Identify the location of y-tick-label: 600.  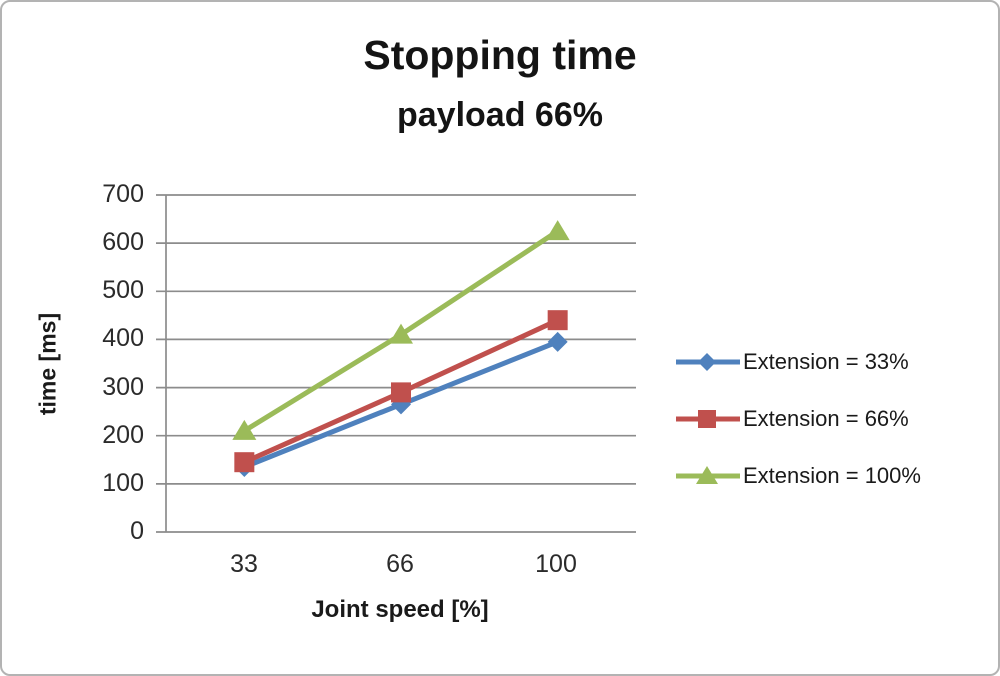
(123, 241).